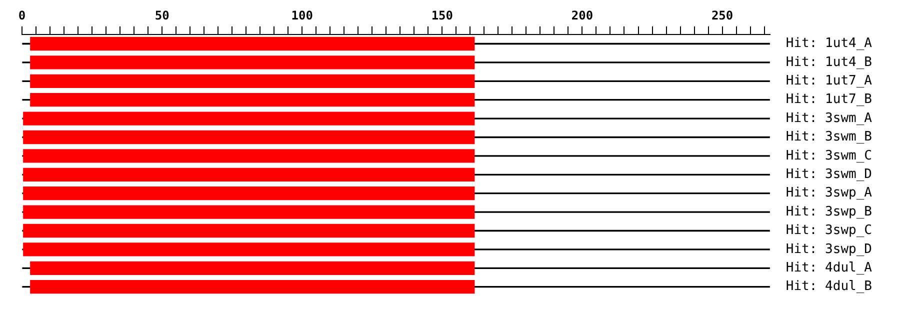  Describe the element at coordinates (829, 100) in the screenshot. I see `y-tick-label: Hit: 1ut7_B` at that location.